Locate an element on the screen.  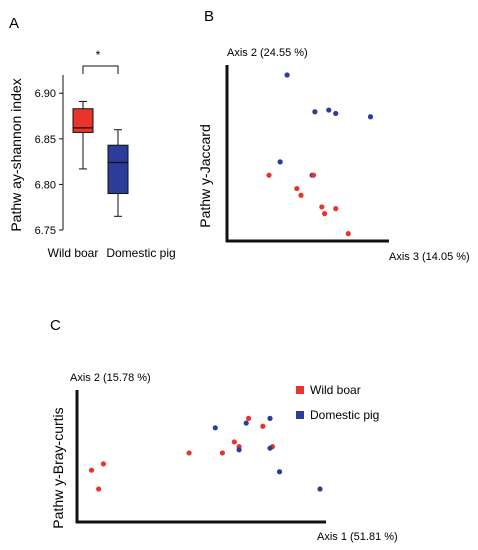
panel-a-y-axis-title: Pathw ay-shannon index is located at coordinates (16, 154).